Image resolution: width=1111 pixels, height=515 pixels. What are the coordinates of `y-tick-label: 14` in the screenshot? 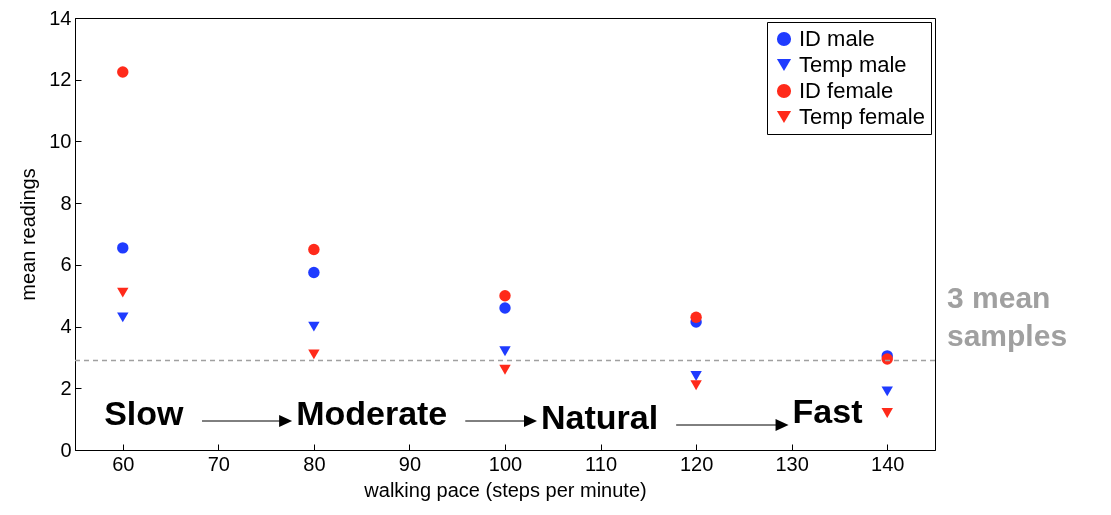 It's located at (60, 17).